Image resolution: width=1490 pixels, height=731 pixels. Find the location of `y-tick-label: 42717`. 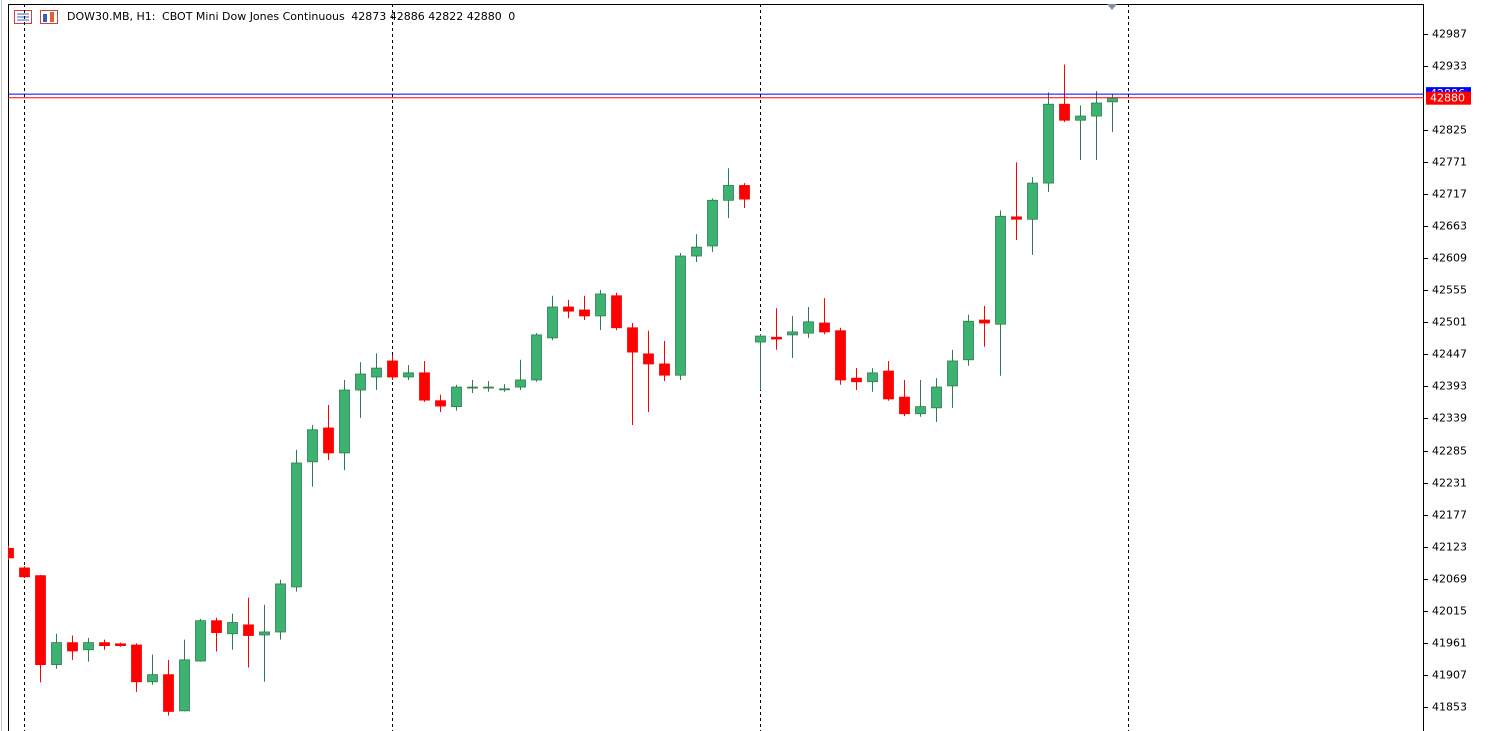

y-tick-label: 42717 is located at coordinates (1449, 194).